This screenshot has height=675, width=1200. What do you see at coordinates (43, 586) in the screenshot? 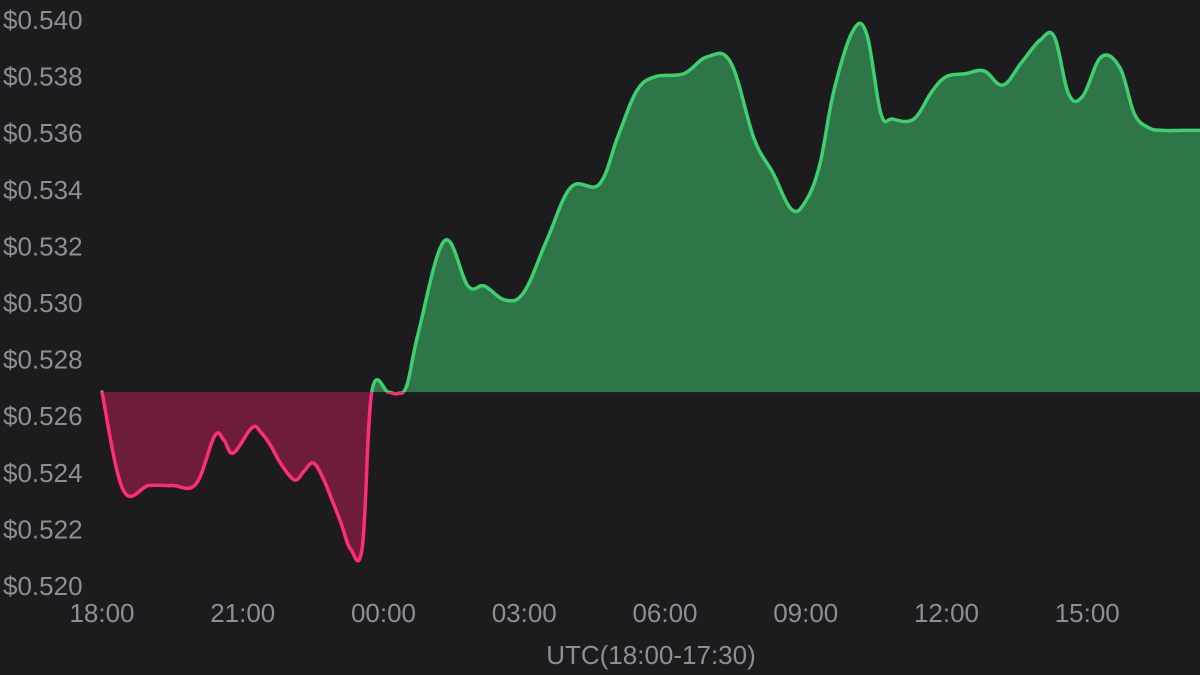
I see `y-tick-label: $0.520` at bounding box center [43, 586].